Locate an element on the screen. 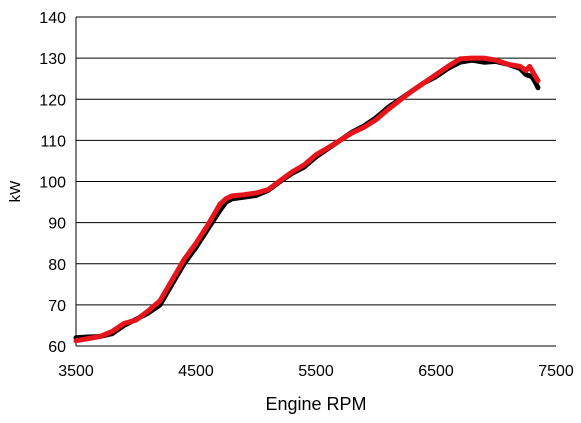 This screenshot has width=581, height=423. y-tick-label: 90 is located at coordinates (57, 224).